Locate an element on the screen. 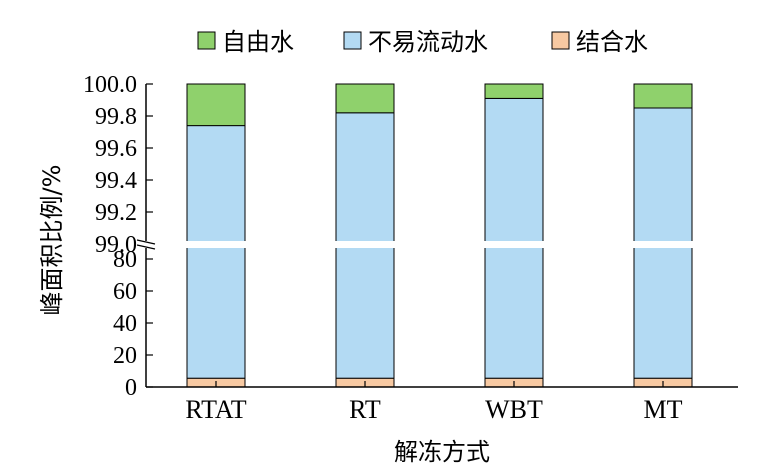 The width and height of the screenshot is (773, 475). y-tick-label: 99.8 is located at coordinates (116, 117).